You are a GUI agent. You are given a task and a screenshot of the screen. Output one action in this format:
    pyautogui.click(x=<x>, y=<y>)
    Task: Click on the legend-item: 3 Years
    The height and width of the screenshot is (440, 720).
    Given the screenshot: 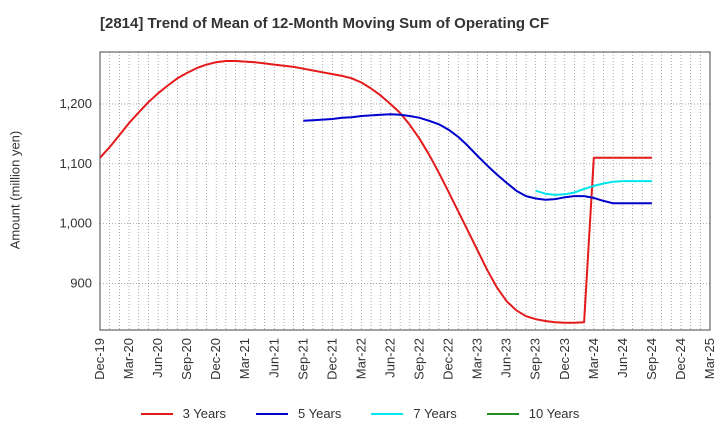 What is the action you would take?
    pyautogui.click(x=183, y=413)
    